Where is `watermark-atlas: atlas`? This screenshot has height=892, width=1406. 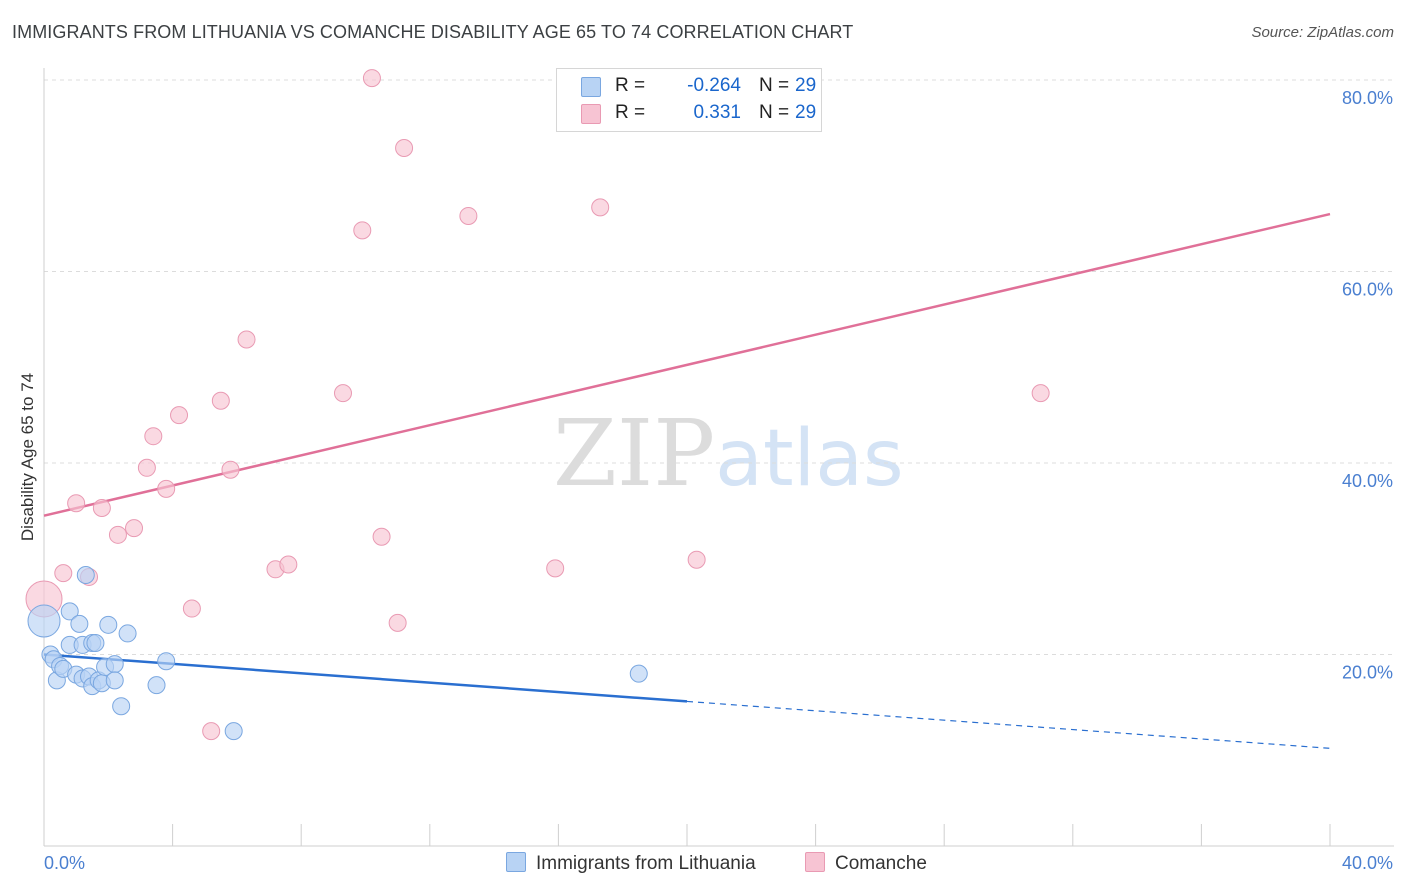
watermark-atlas: atlas is located at coordinates (809, 459).